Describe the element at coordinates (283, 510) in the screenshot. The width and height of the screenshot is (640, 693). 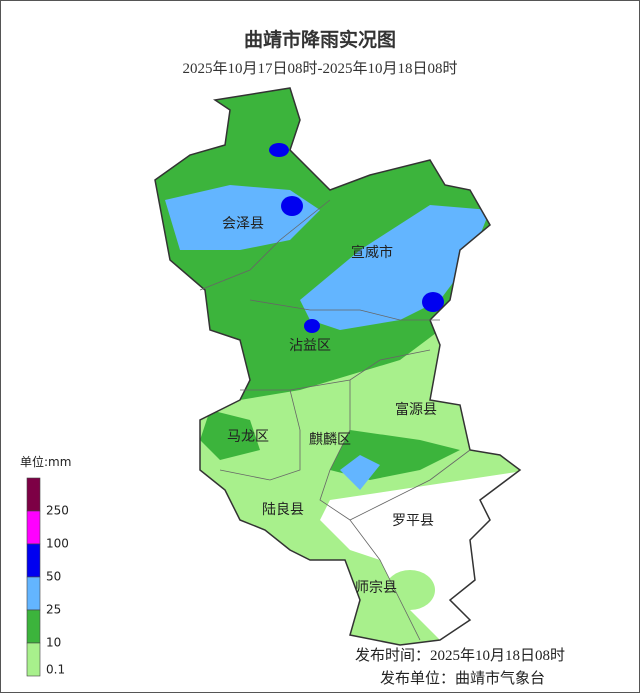
I see `region-label: 陆良县` at that location.